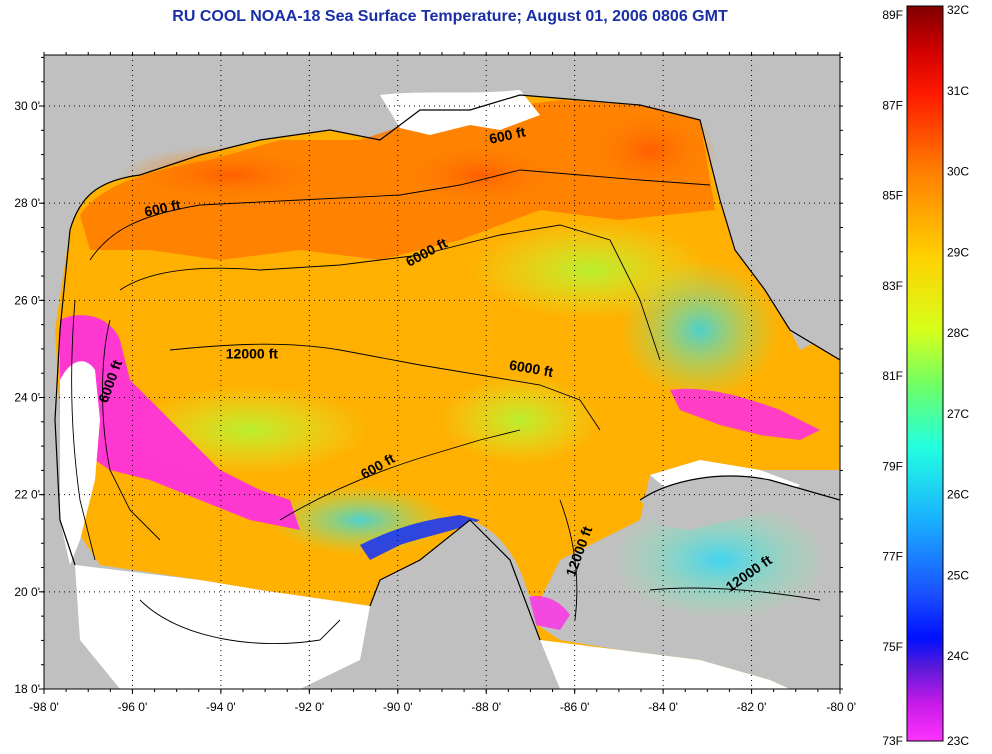  Describe the element at coordinates (752, 707) in the screenshot. I see `lon-tick-label: -82 0'` at that location.